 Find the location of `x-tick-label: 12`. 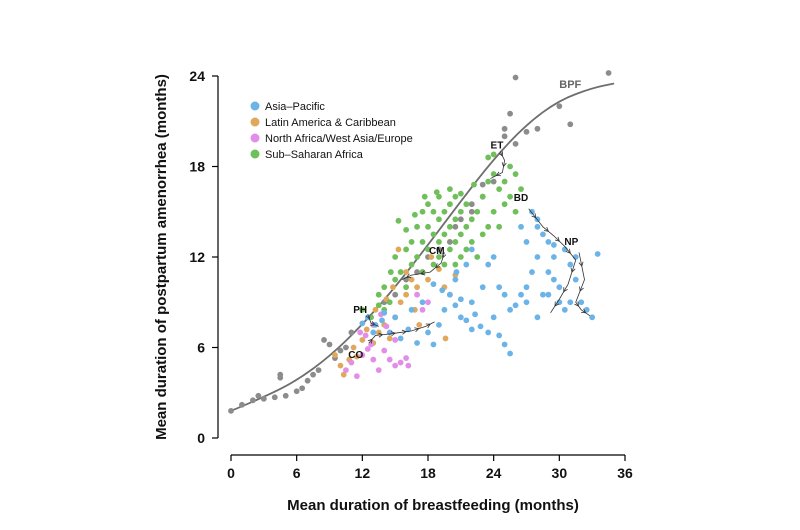

x-tick-label: 12 is located at coordinates (363, 473).